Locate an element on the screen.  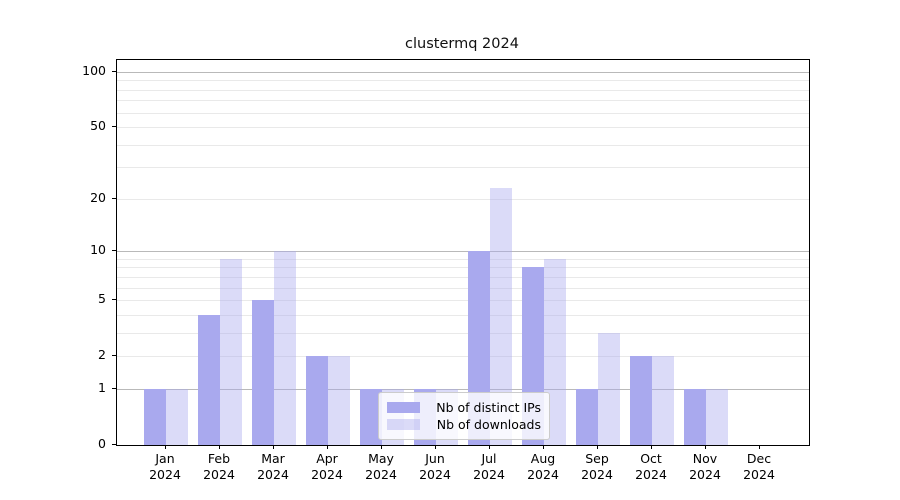
y-tick-label-5: 5 is located at coordinates (102, 299).